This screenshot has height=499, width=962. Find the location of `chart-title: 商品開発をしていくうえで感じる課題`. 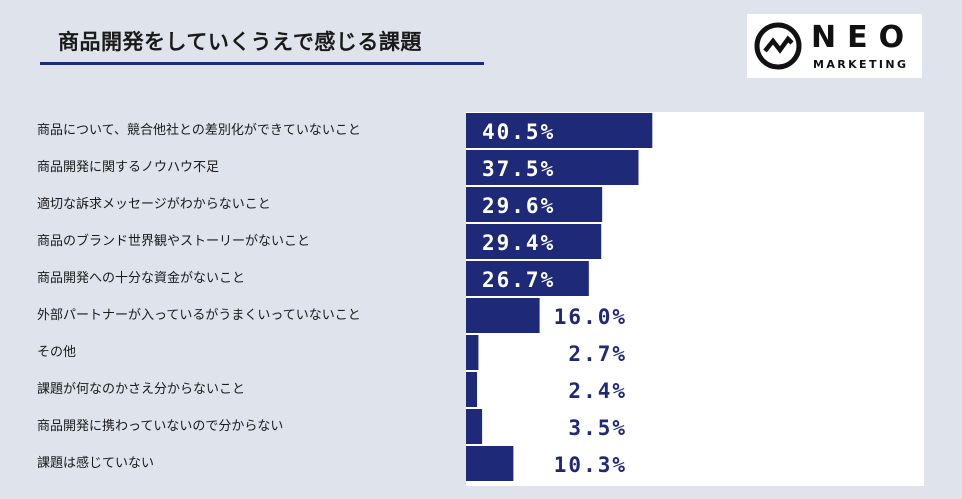

chart-title: 商品開発をしていくうえで感じる課題 is located at coordinates (240, 42).